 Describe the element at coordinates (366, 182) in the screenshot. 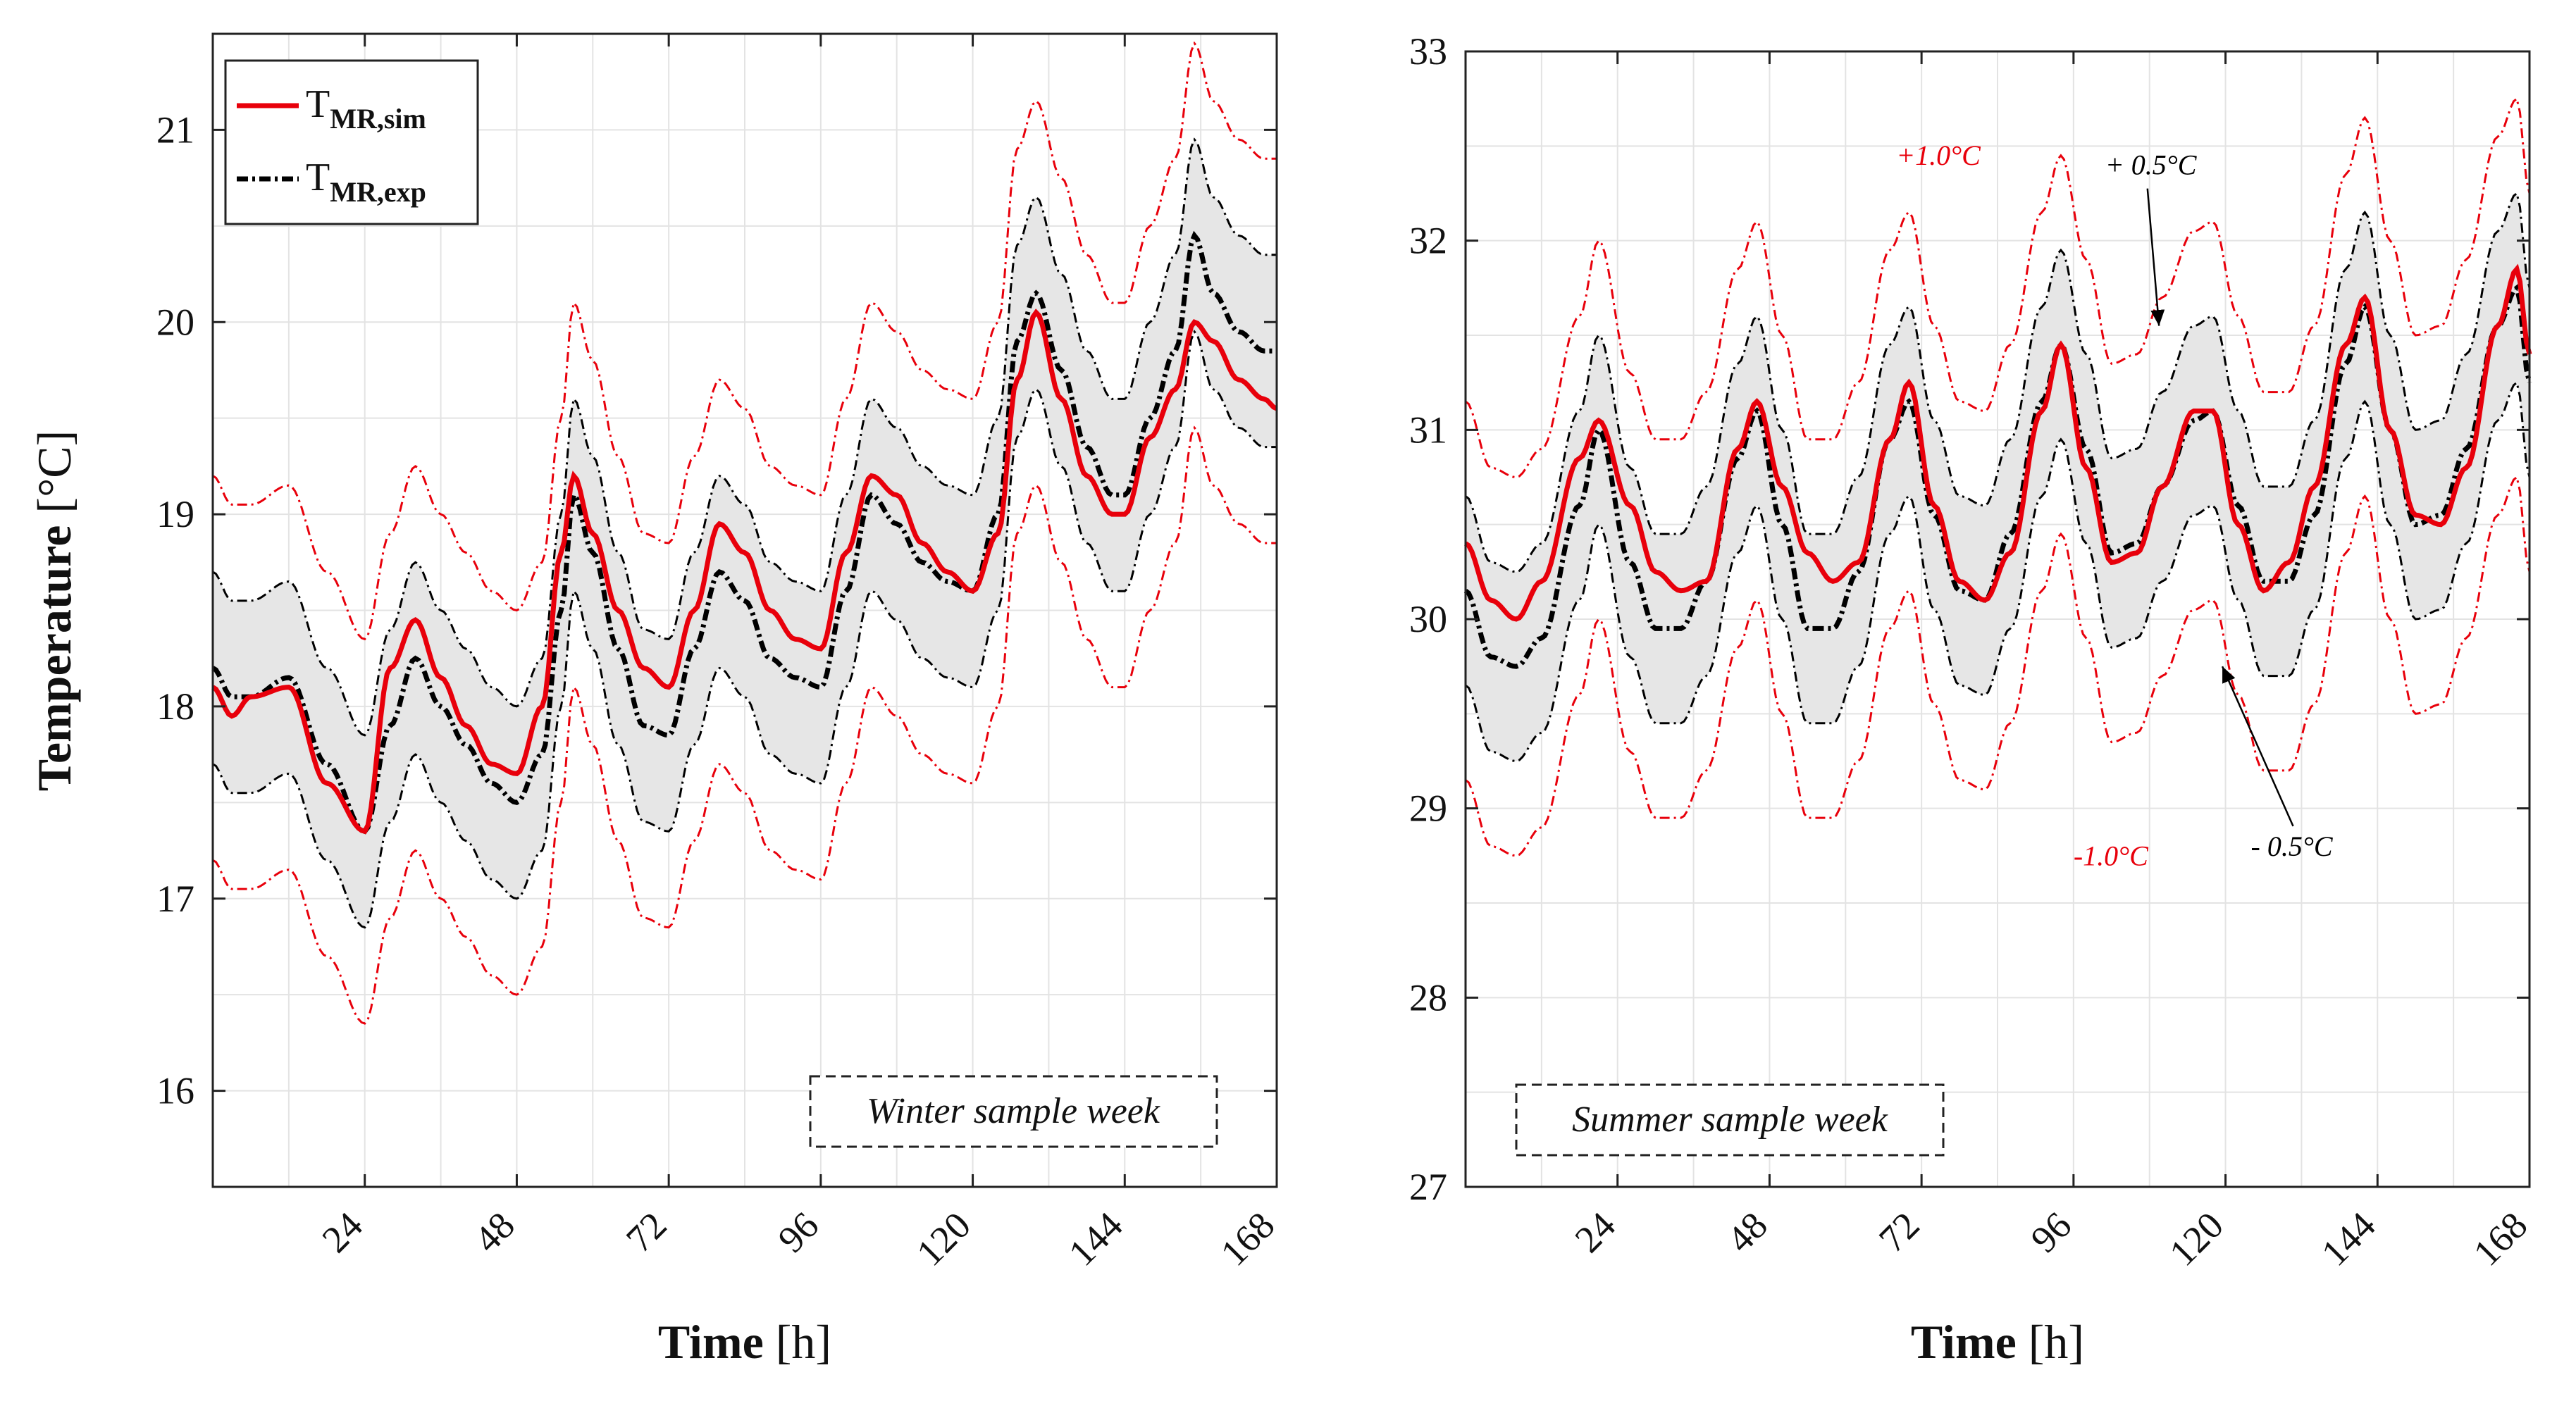

I see `legend-exp-label: TMR,exp` at that location.